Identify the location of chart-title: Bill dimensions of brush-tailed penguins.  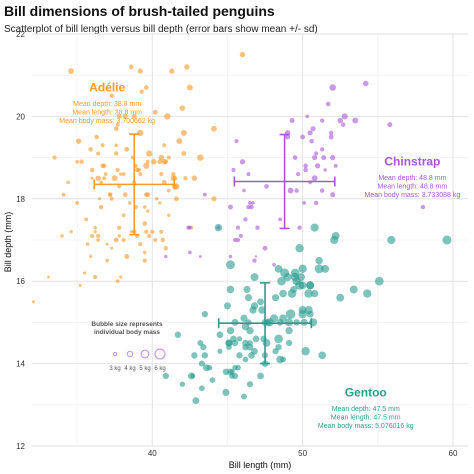
(139, 11).